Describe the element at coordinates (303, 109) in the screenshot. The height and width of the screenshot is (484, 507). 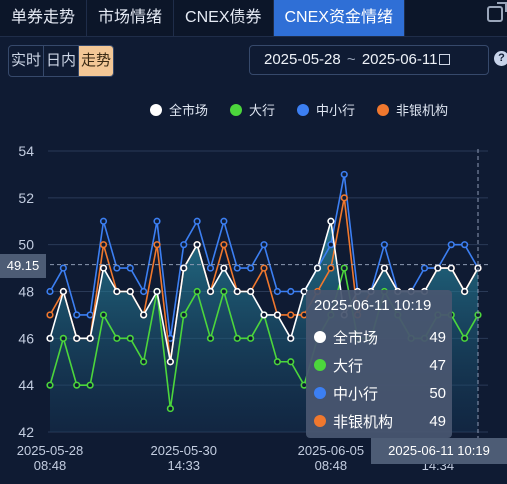
I see `legend-dot` at that location.